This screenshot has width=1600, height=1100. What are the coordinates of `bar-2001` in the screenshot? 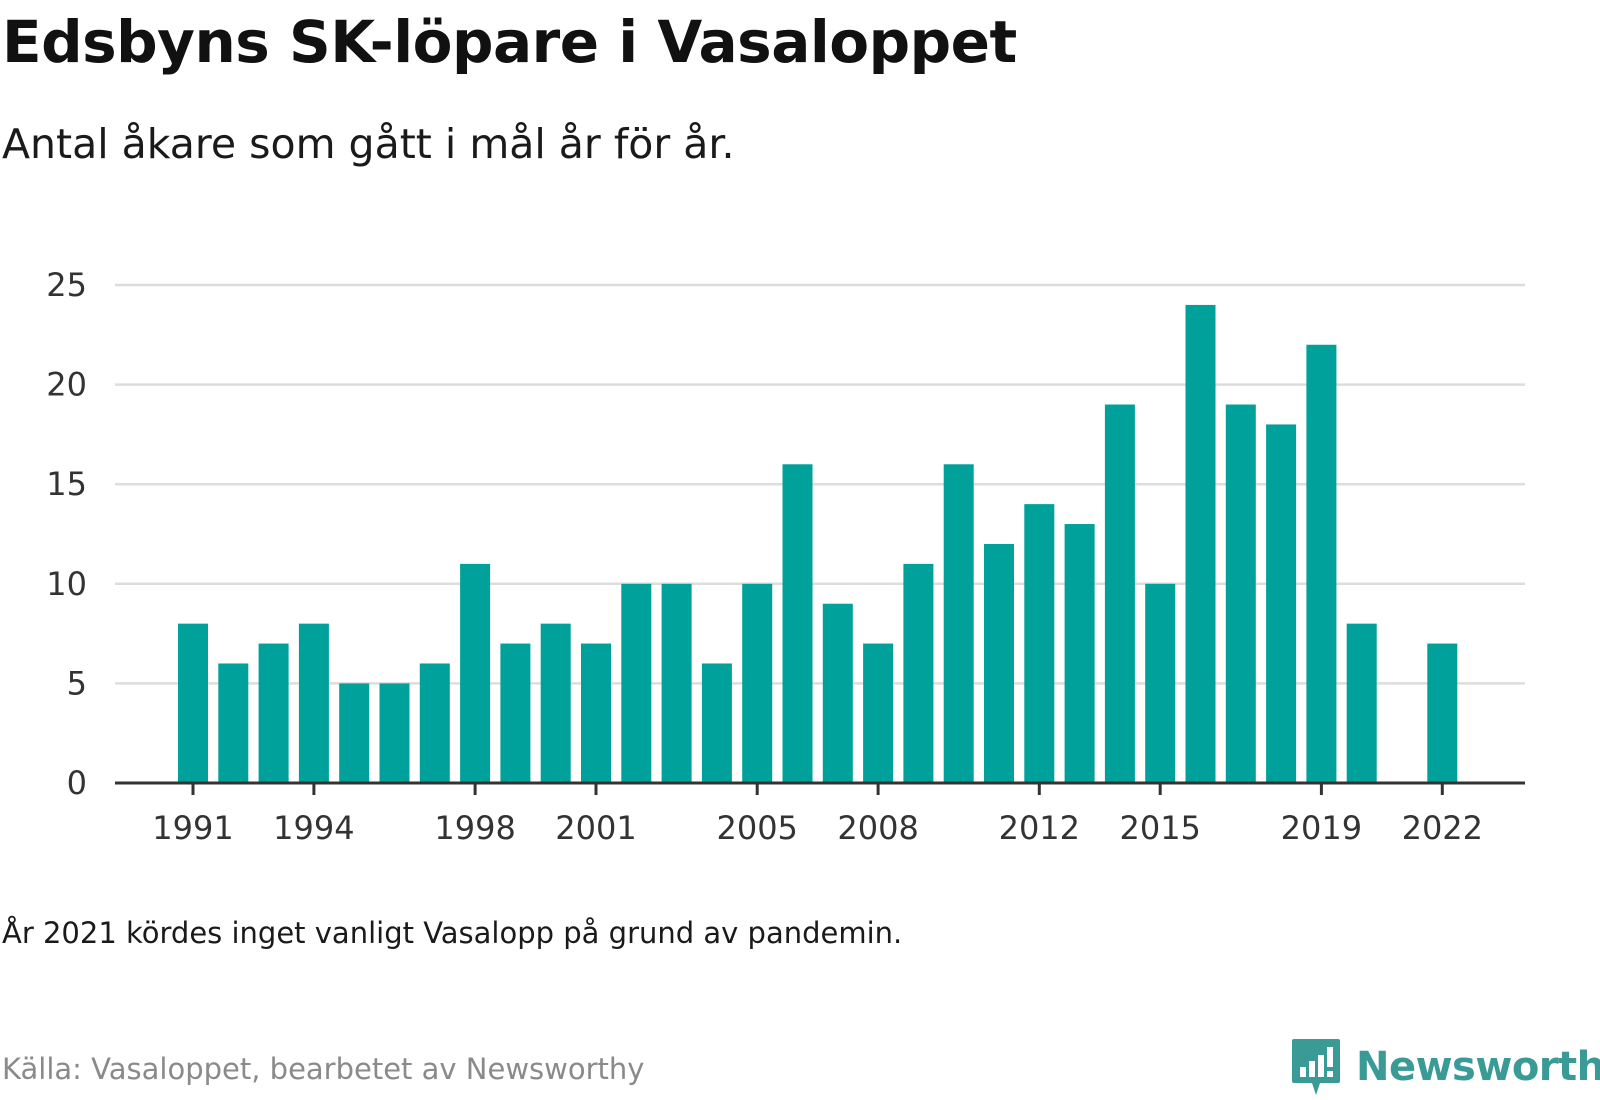 It's located at (596, 713).